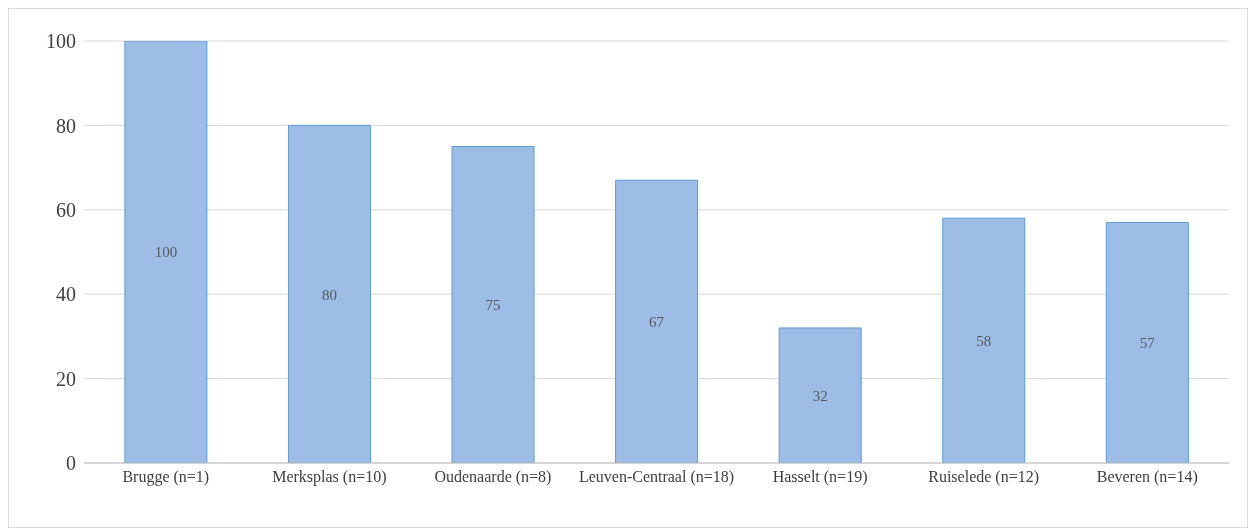 This screenshot has height=531, width=1255. What do you see at coordinates (1147, 477) in the screenshot?
I see `x-tick-label: Beveren (n=14)` at bounding box center [1147, 477].